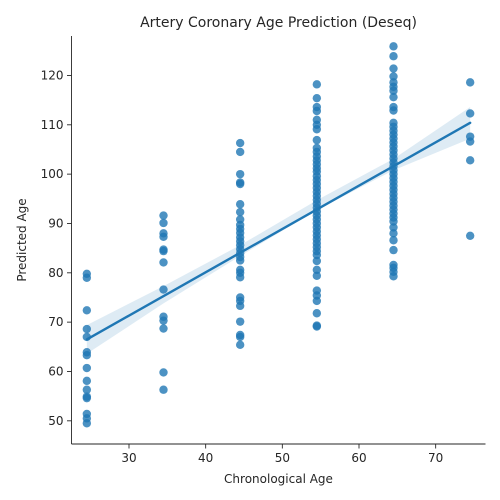 The width and height of the screenshot is (500, 500). I want to click on chart-title: Artery Coronary Age Prediction (Deseq), so click(278, 23).